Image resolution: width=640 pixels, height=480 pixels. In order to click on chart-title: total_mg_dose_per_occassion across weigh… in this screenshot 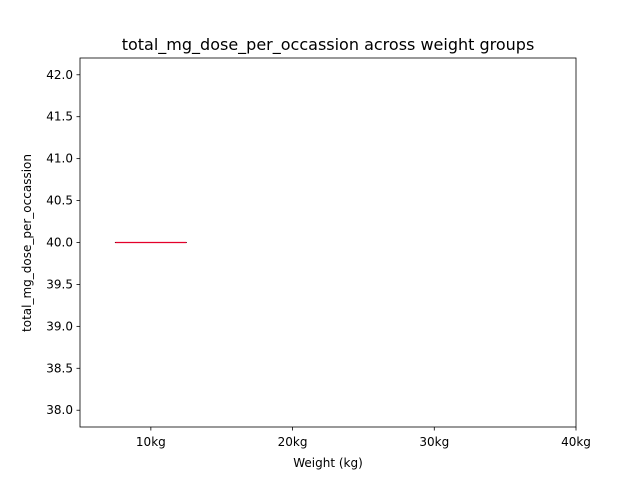, I will do `click(328, 45)`.